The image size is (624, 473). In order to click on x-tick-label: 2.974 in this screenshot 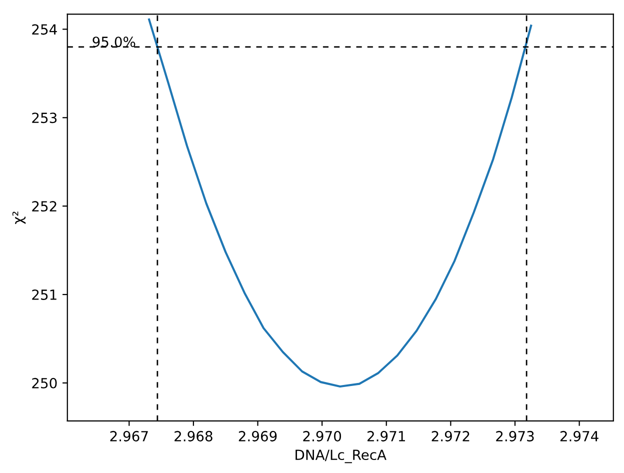, I will do `click(579, 436)`.